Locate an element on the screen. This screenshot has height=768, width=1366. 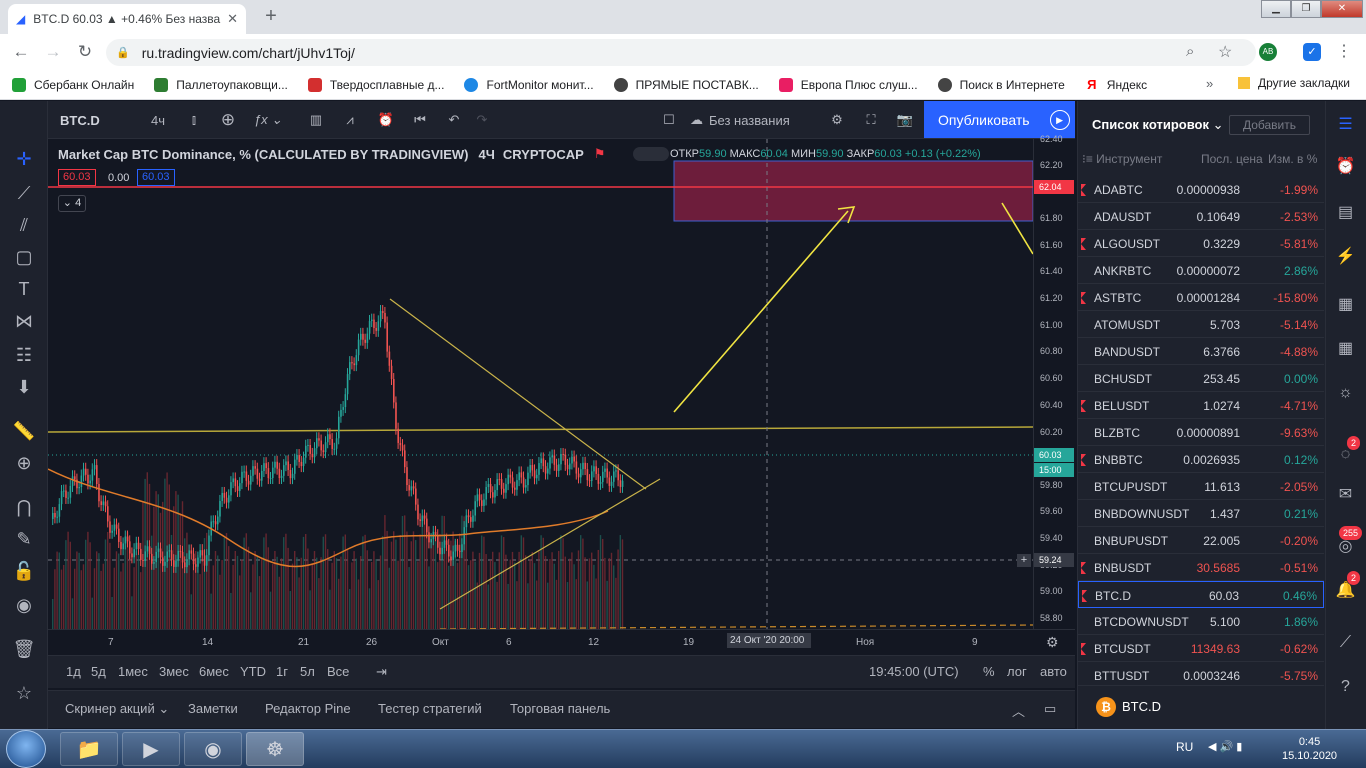
watchlist-row: BCHUSDT 253.45 0.00% is located at coordinates (1201, 378).